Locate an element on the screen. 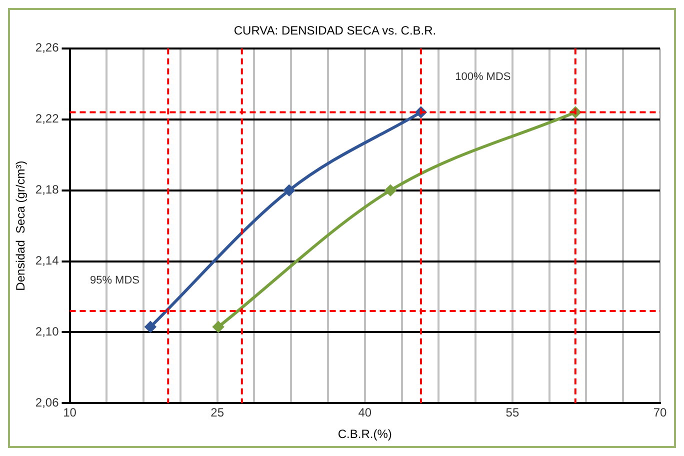 This screenshot has width=684, height=456. chart-title: CURVA: DENSIDAD SECA vs. C.B.R. is located at coordinates (335, 31).